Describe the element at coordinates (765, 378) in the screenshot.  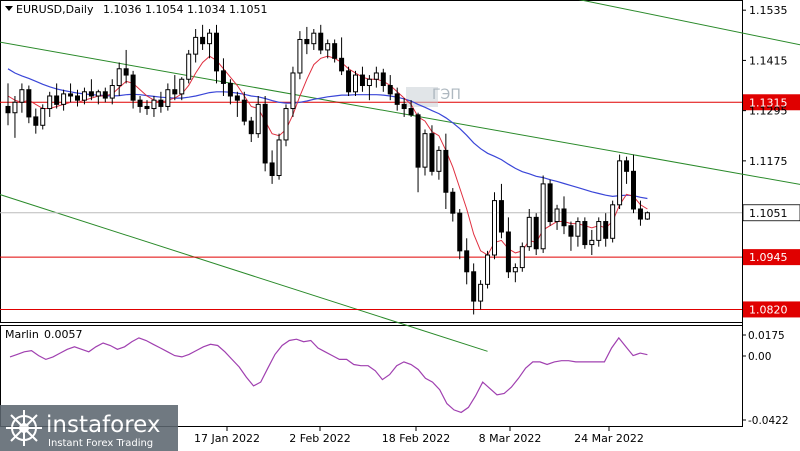
I see `indicator-axis: 0.0175 0.00 -0.0422` at that location.